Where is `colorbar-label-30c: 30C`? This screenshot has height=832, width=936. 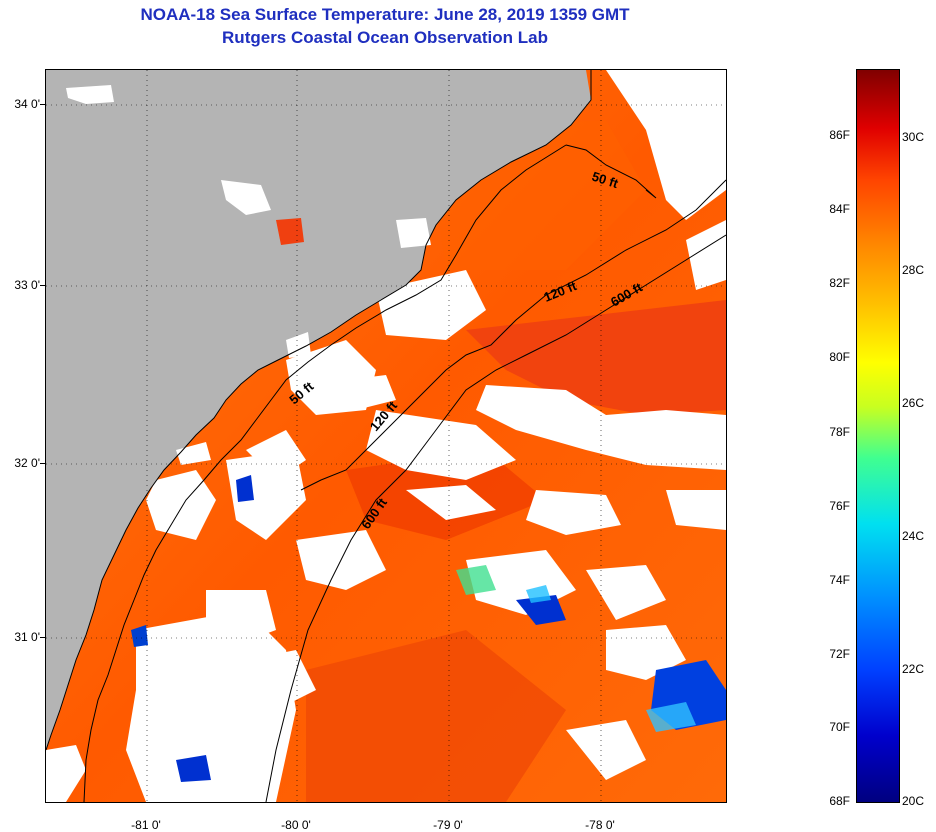 colorbar-label-30c: 30C is located at coordinates (913, 137).